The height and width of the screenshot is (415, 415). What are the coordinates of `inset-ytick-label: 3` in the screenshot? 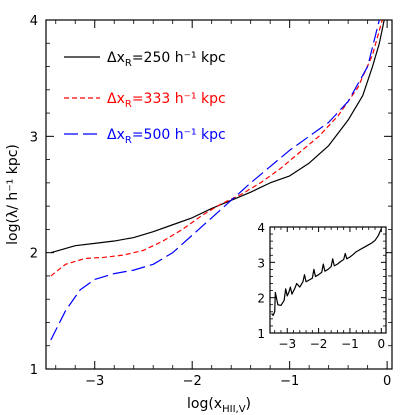 It's located at (261, 263).